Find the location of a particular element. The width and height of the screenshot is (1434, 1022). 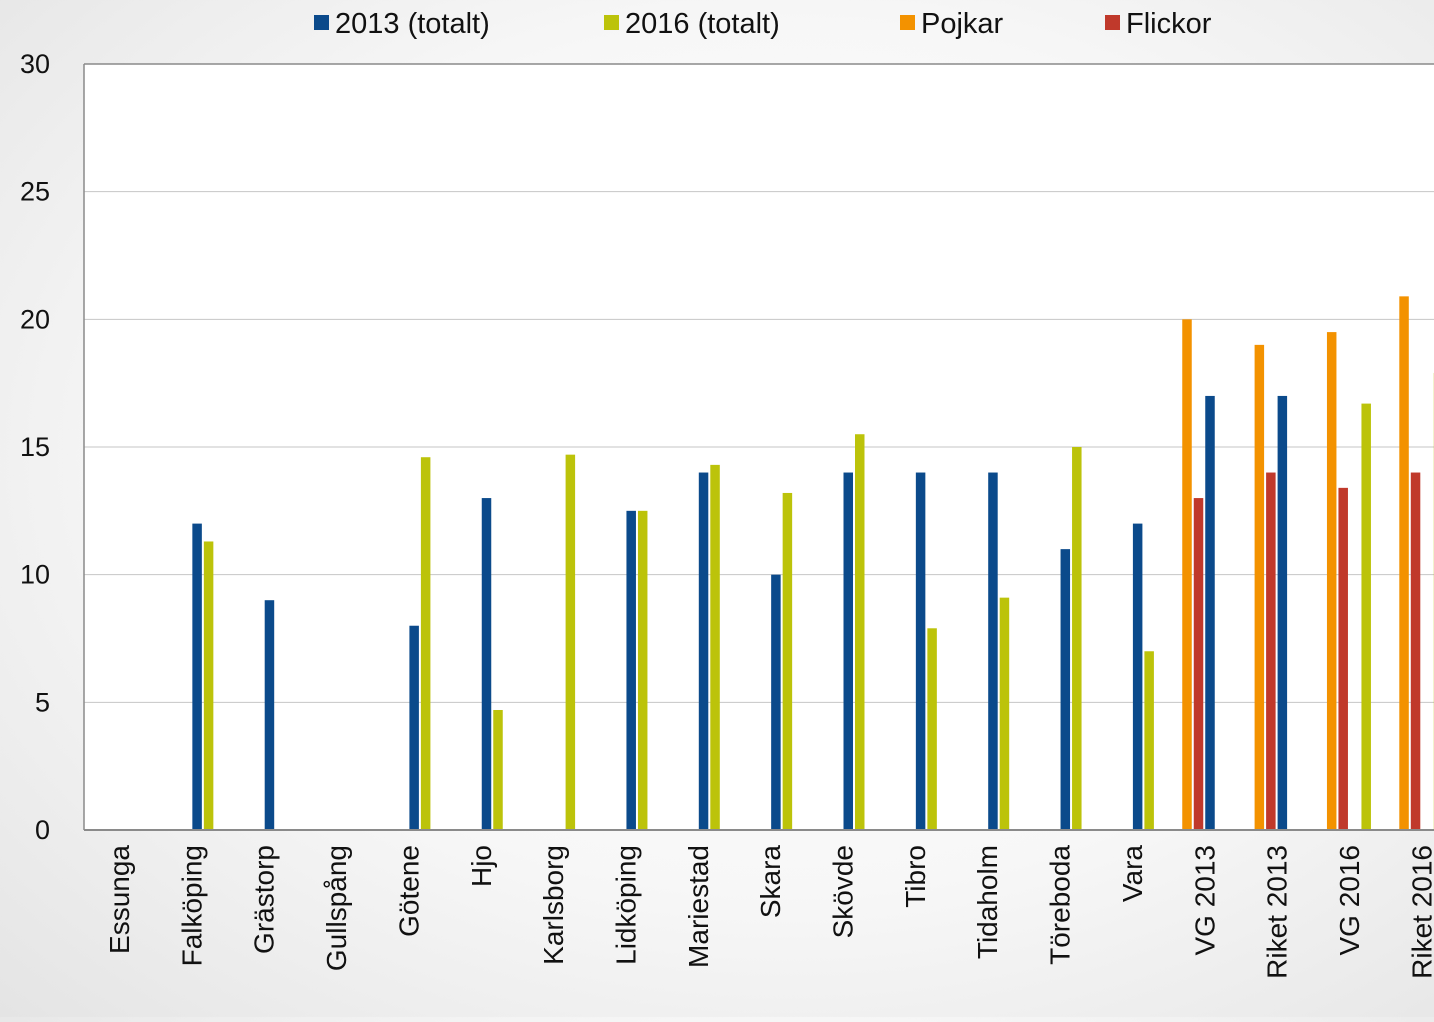

x-tick-label: VG 2016 is located at coordinates (1349, 900).